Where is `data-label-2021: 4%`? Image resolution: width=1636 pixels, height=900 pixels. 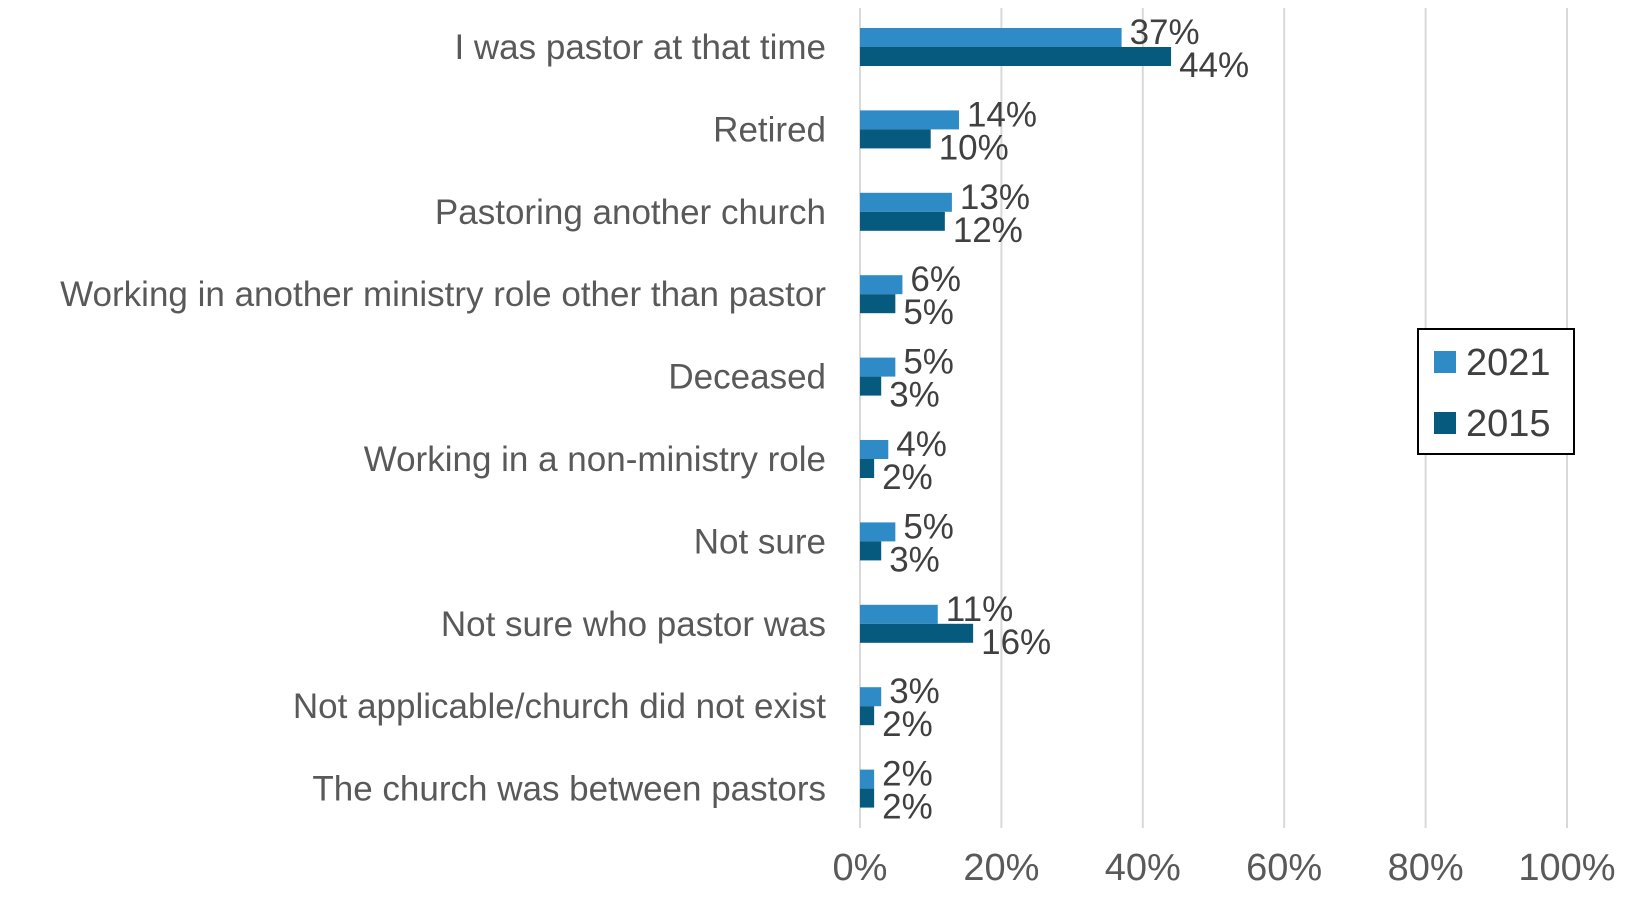
data-label-2021: 4% is located at coordinates (921, 444).